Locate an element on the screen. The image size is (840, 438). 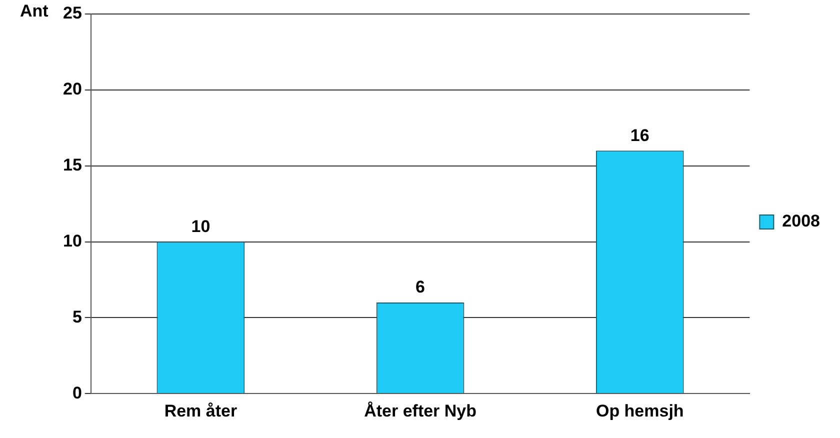
x-tick-label: Rem åter is located at coordinates (201, 410).